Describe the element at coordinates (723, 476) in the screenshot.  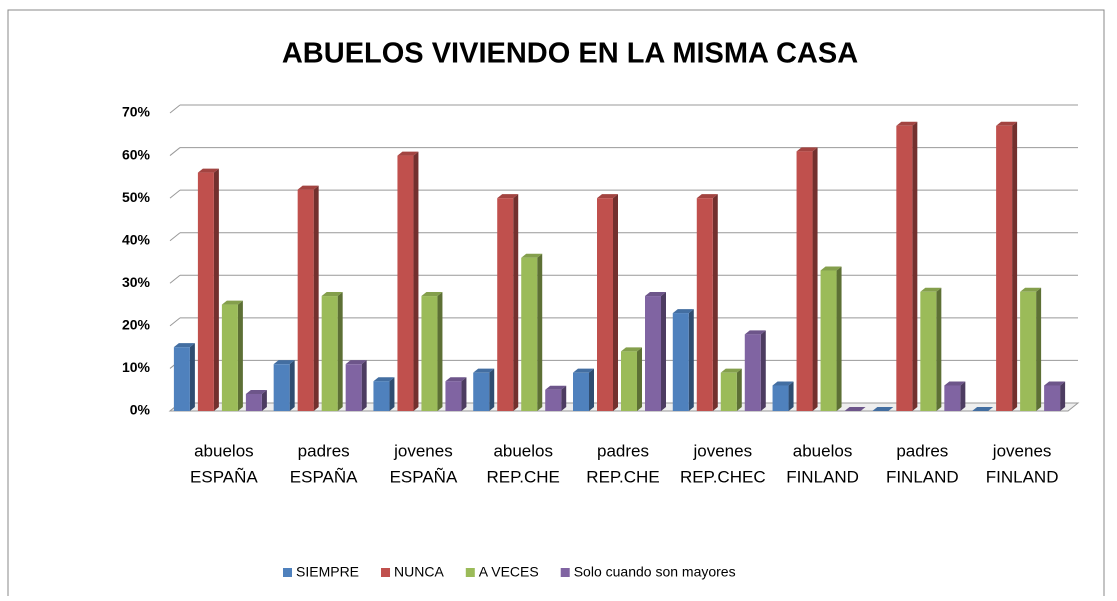
I see `x-tick-label: REP.CHEC` at that location.